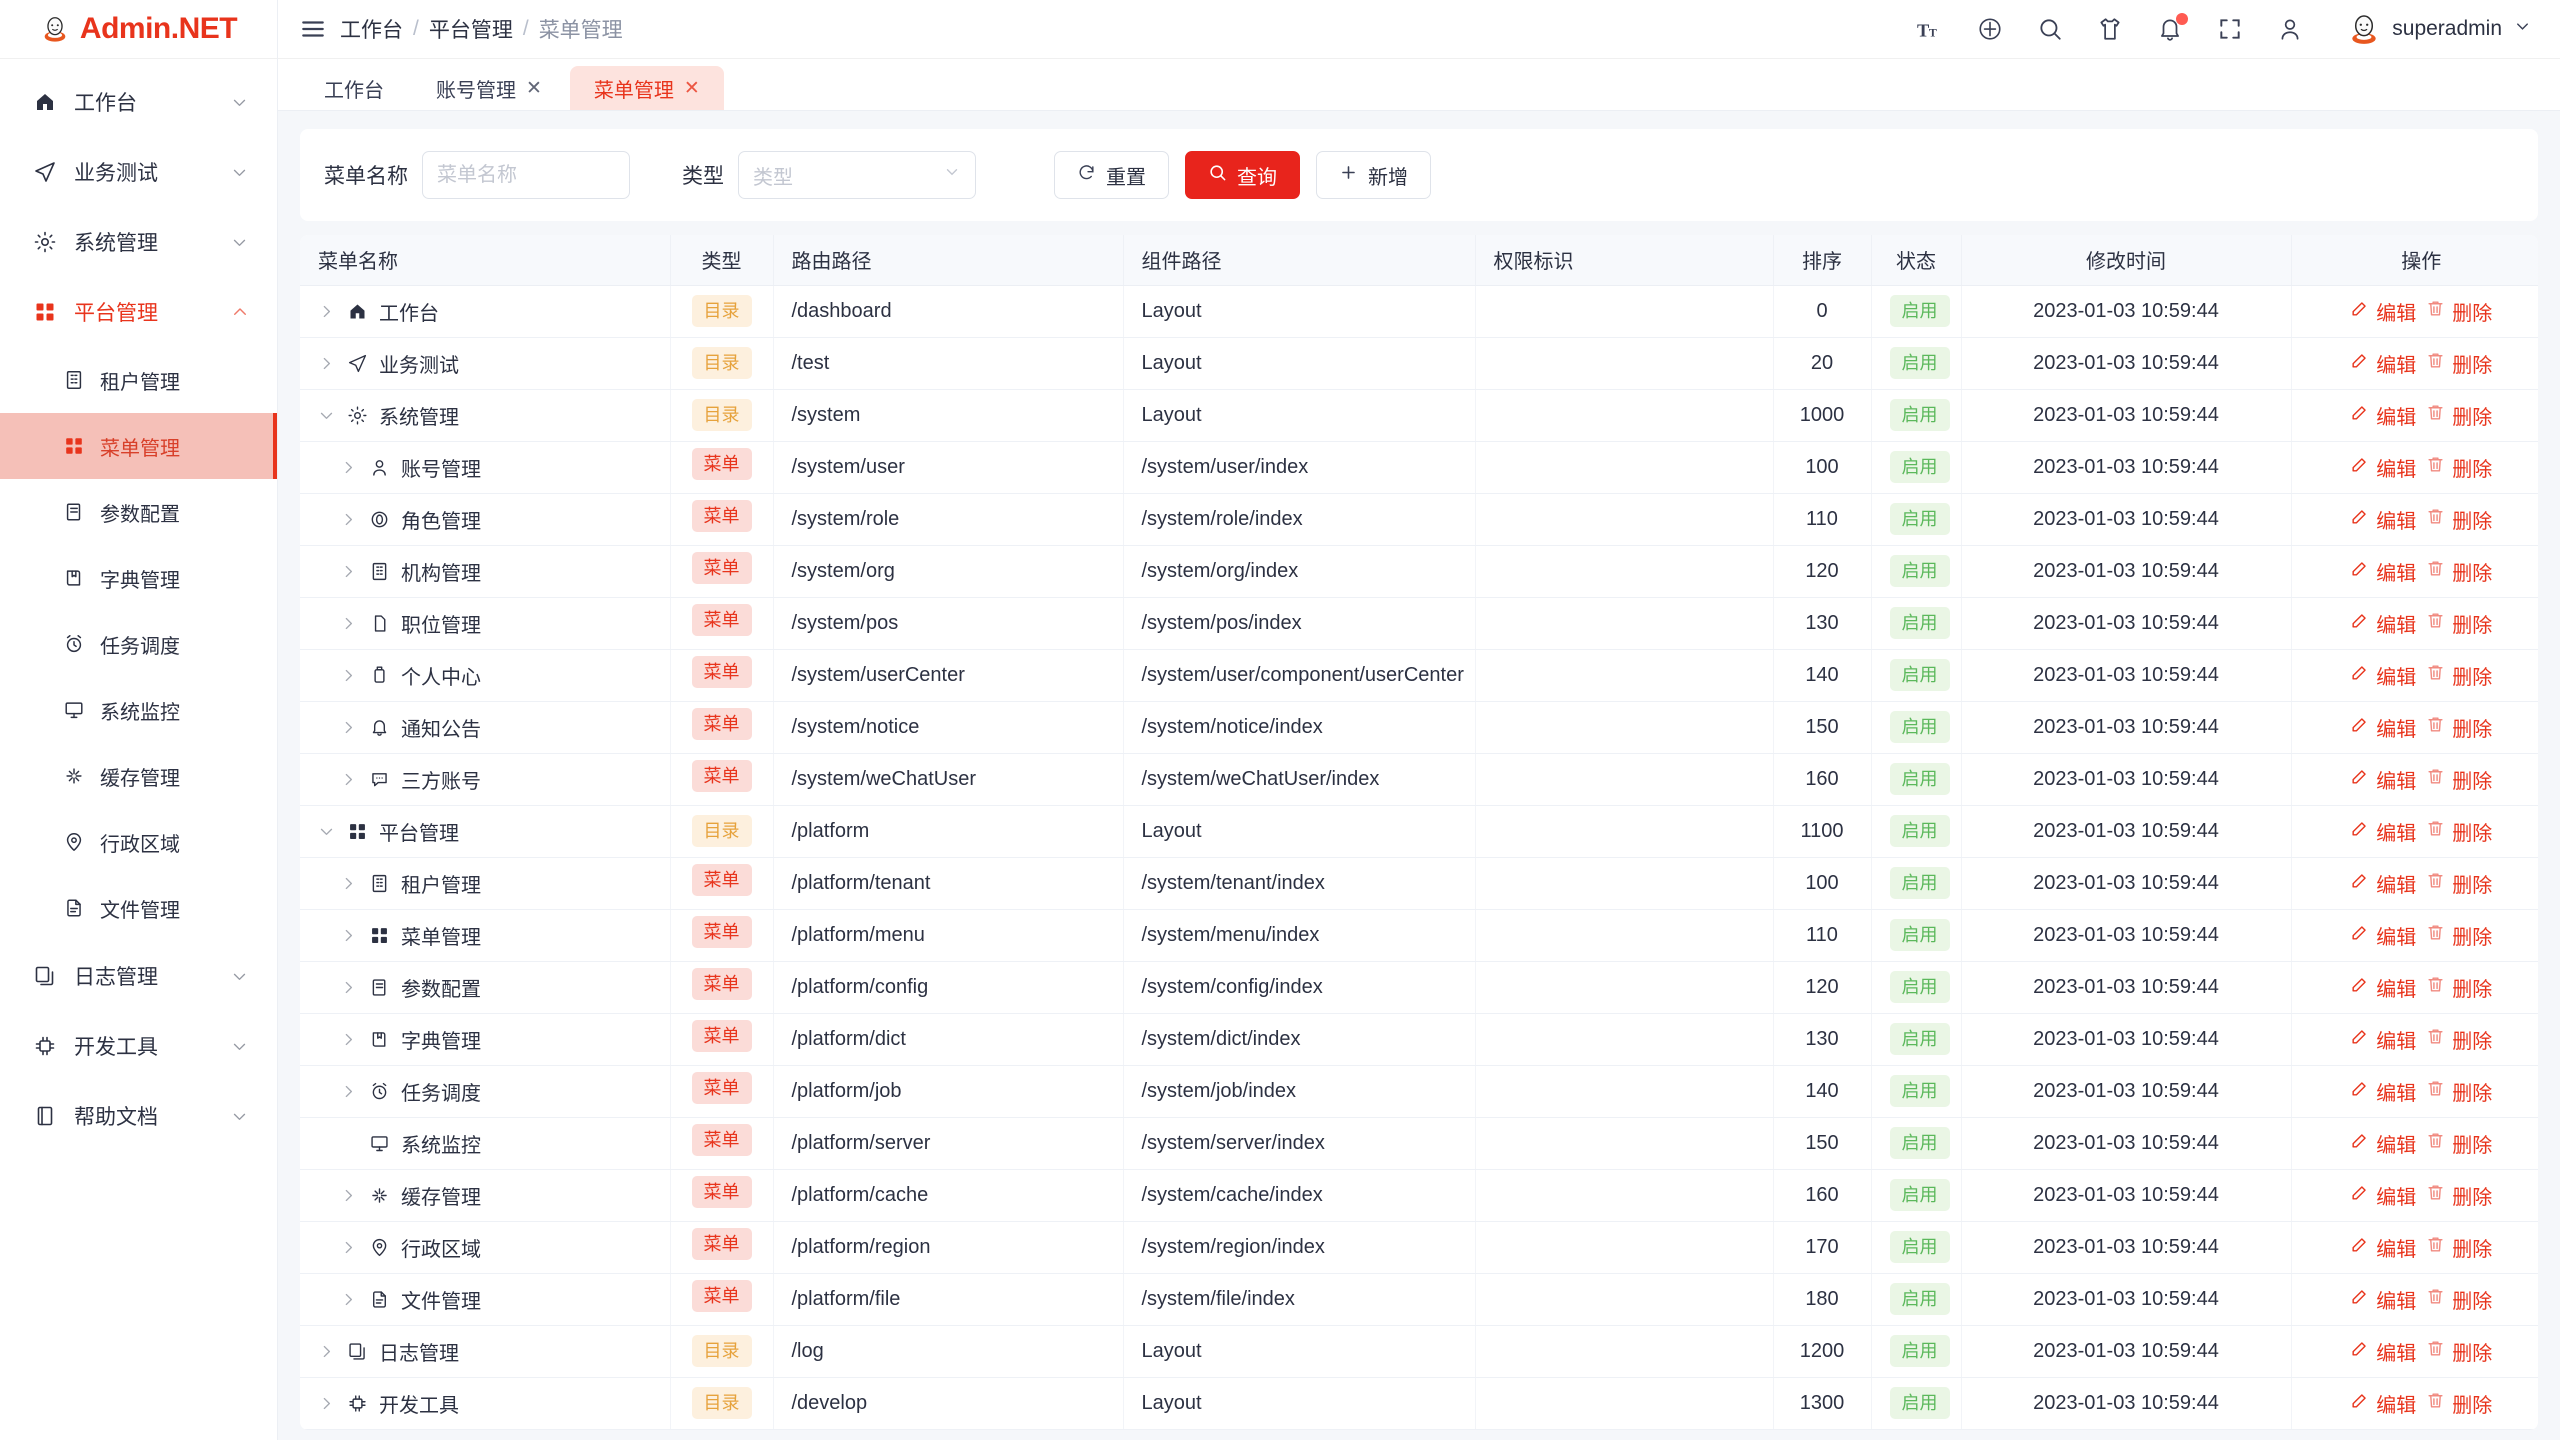 The height and width of the screenshot is (1440, 2560). Describe the element at coordinates (470, 30) in the screenshot. I see `breadcrumb-item-1: 平台管理` at that location.